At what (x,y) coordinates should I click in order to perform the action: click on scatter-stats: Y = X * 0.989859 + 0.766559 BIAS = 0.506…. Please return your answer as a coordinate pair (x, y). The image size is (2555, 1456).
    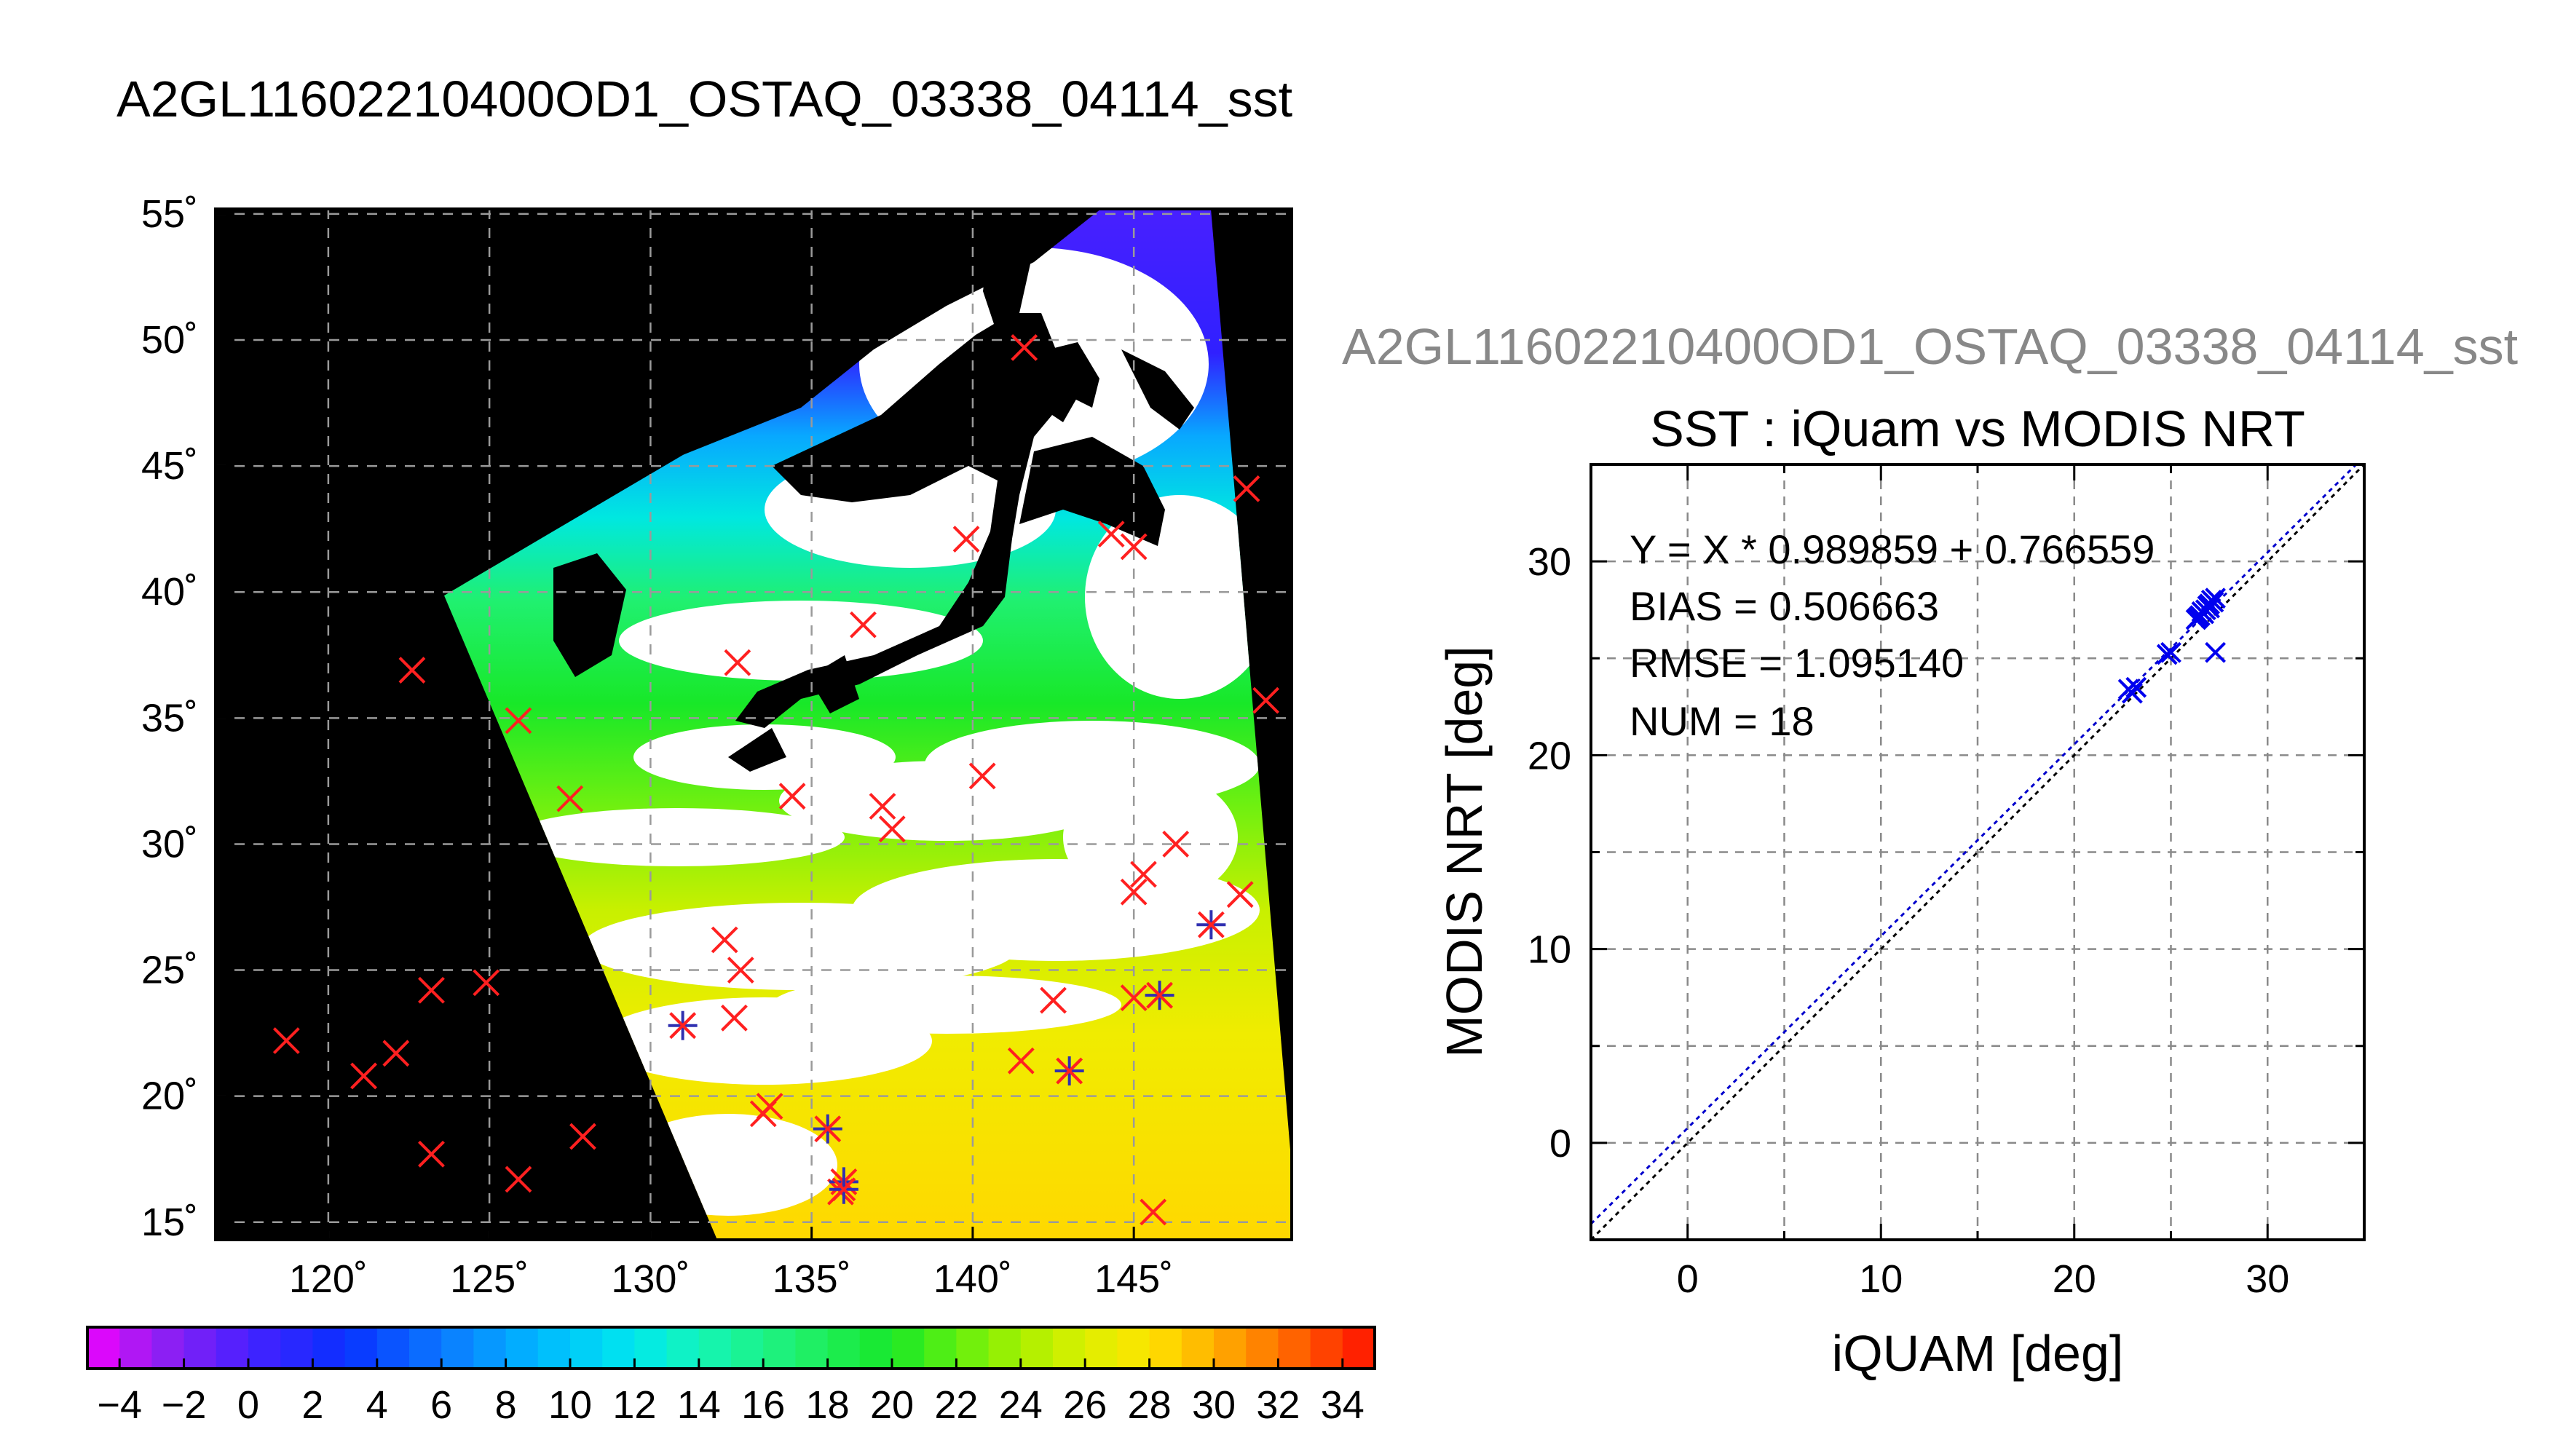
    Looking at the image, I should click on (1892, 635).